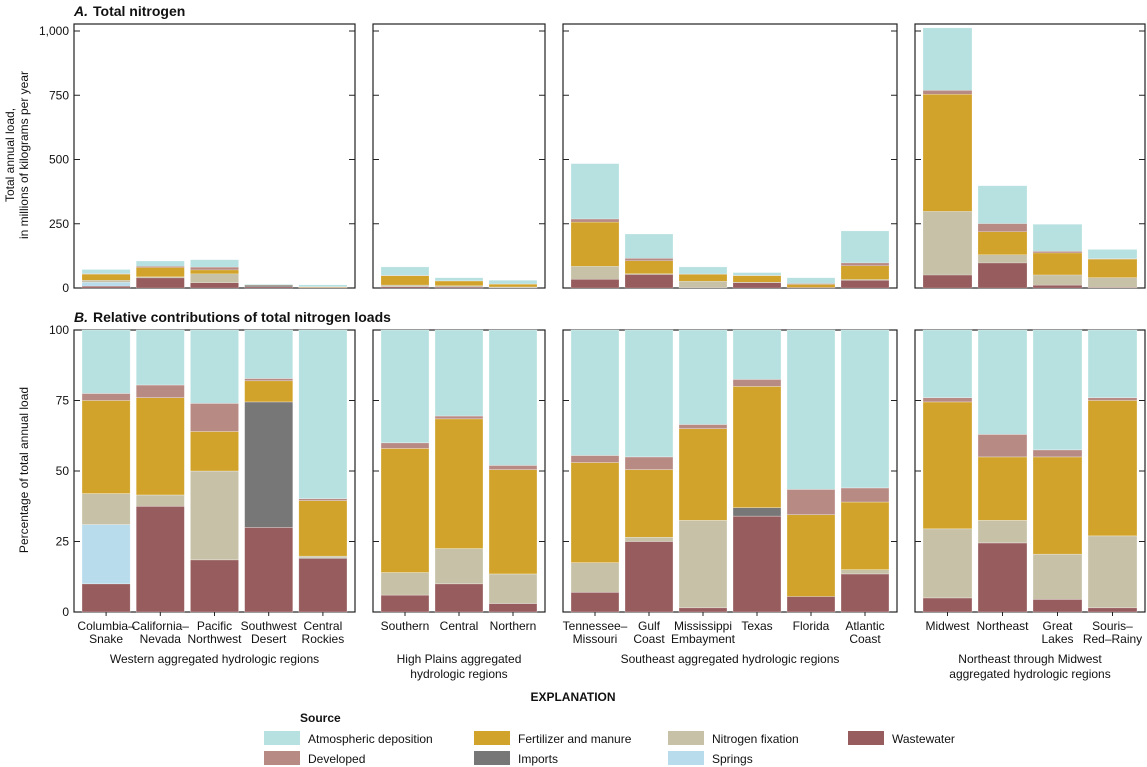  What do you see at coordinates (323, 639) in the screenshot?
I see `category-label: Rockies` at bounding box center [323, 639].